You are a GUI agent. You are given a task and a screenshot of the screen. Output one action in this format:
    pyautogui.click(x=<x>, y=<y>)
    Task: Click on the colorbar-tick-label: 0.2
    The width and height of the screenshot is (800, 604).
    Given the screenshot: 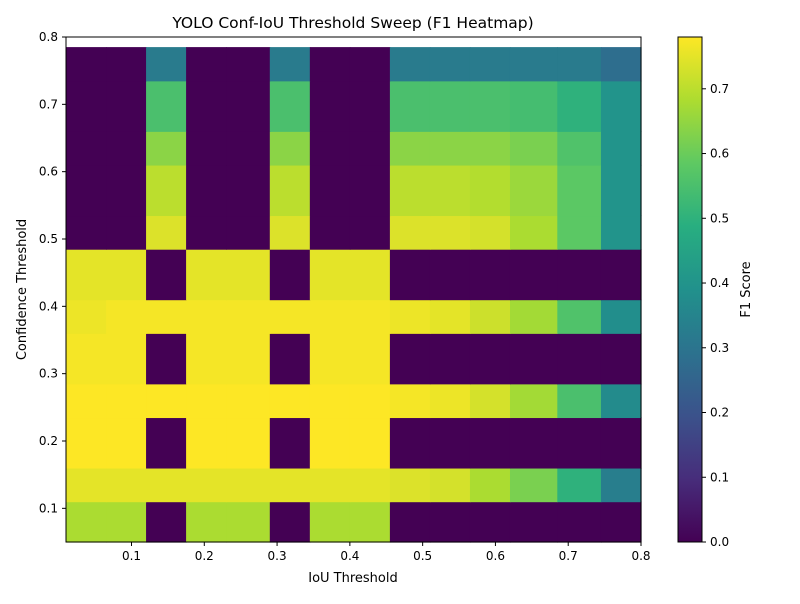 What is the action you would take?
    pyautogui.click(x=719, y=413)
    